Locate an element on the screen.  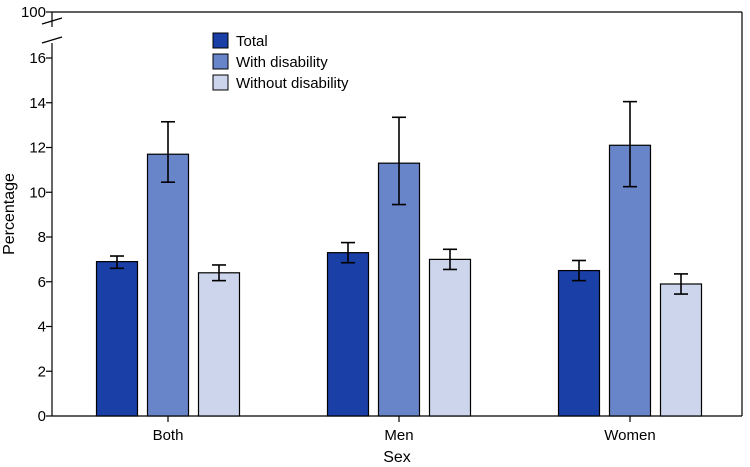
x-axis-title: Sex is located at coordinates (397, 457).